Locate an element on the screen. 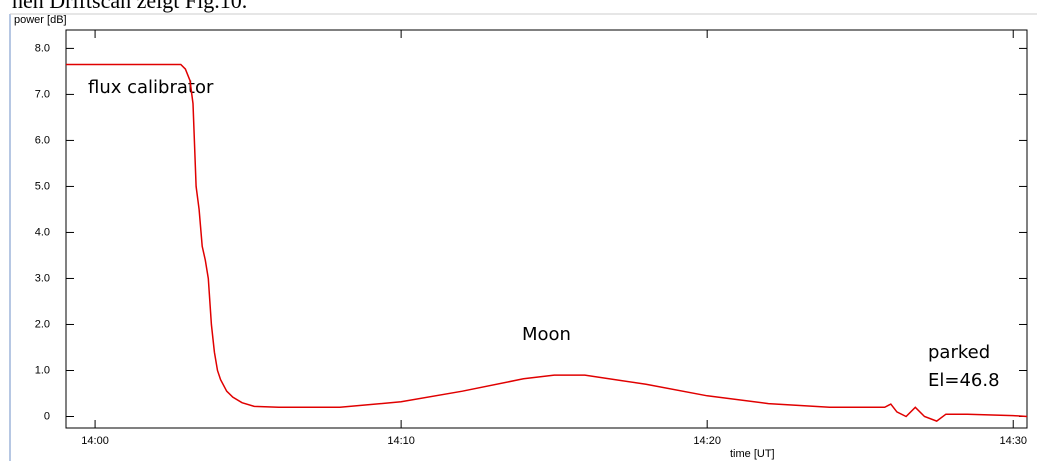 The width and height of the screenshot is (1037, 461). annotation: parked is located at coordinates (959, 352).